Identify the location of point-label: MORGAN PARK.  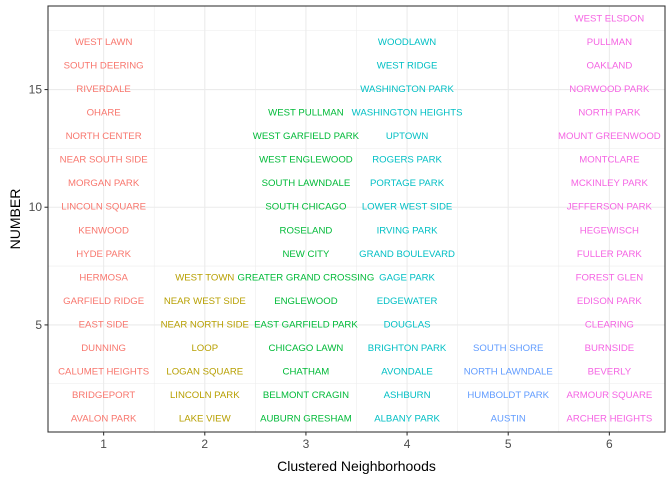
(104, 183).